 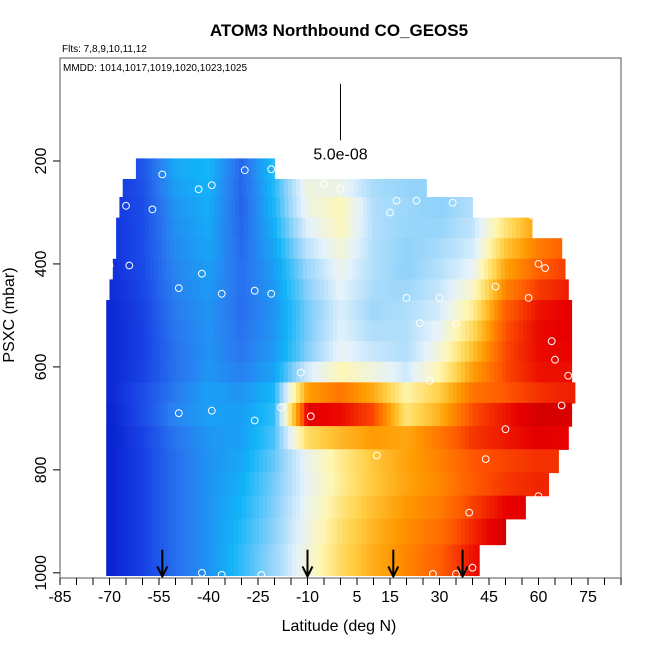 I want to click on x-tick-label: 45, so click(x=489, y=597).